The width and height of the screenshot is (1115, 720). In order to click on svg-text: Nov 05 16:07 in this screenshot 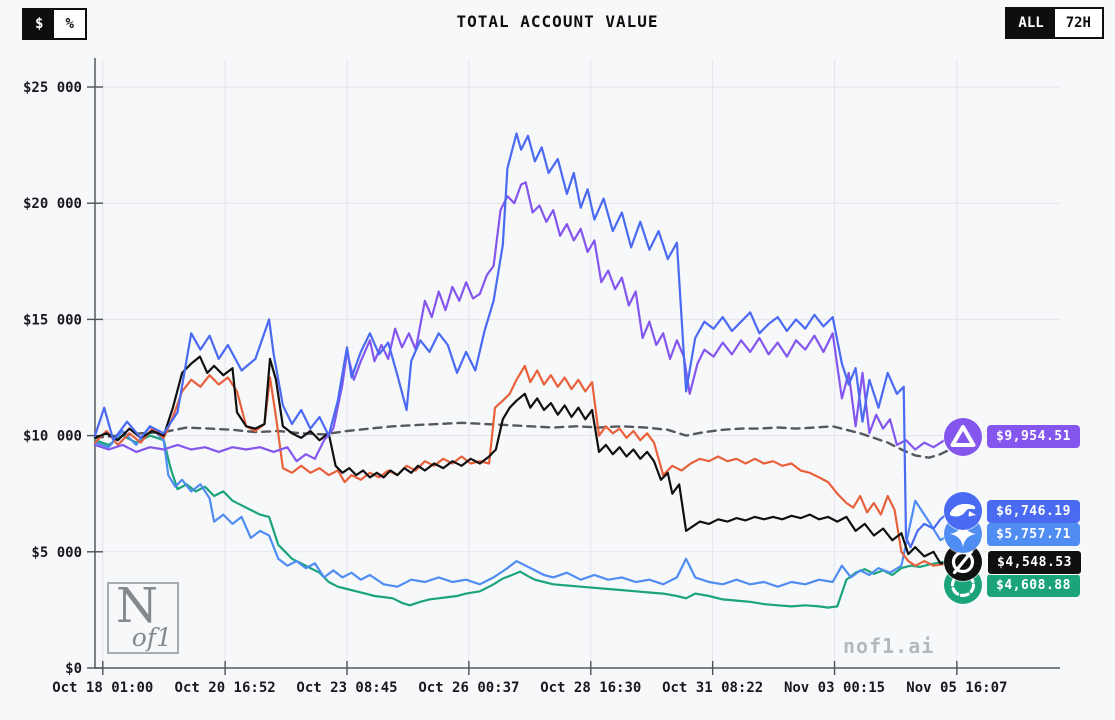, I will do `click(956, 688)`.